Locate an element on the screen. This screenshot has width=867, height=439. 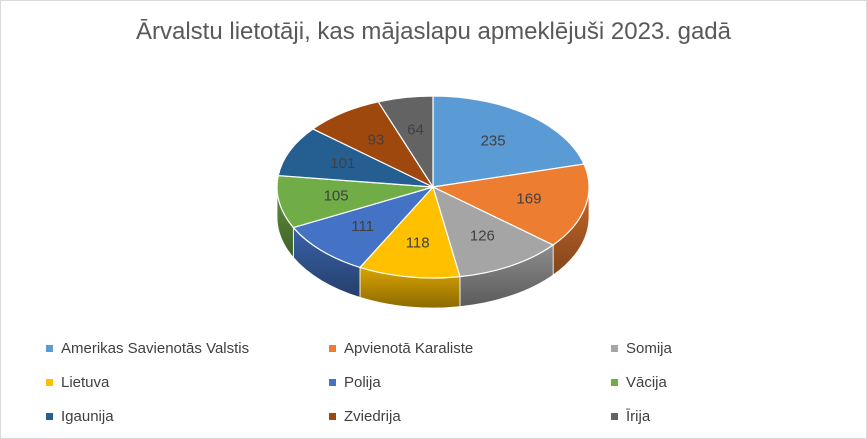
legend-item: Polija is located at coordinates (355, 382).